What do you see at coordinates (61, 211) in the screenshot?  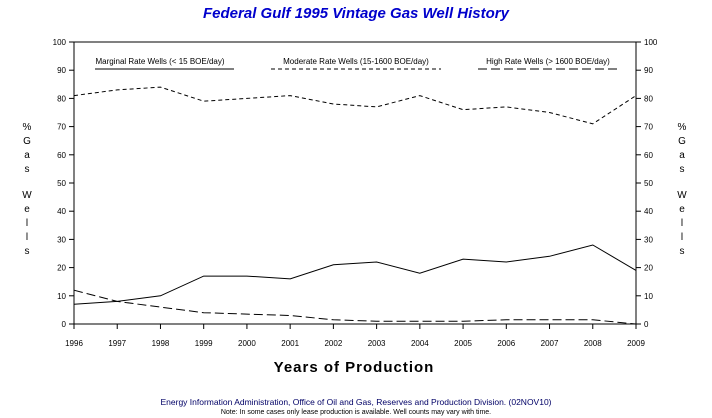 I see `y-tick-label-left: 40` at bounding box center [61, 211].